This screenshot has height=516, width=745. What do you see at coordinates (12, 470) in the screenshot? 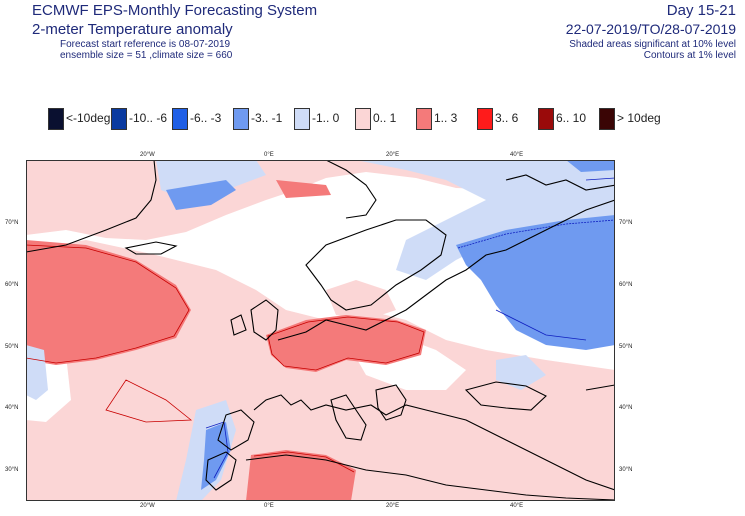
I see `lat-tick-left: 30°N` at bounding box center [12, 470].